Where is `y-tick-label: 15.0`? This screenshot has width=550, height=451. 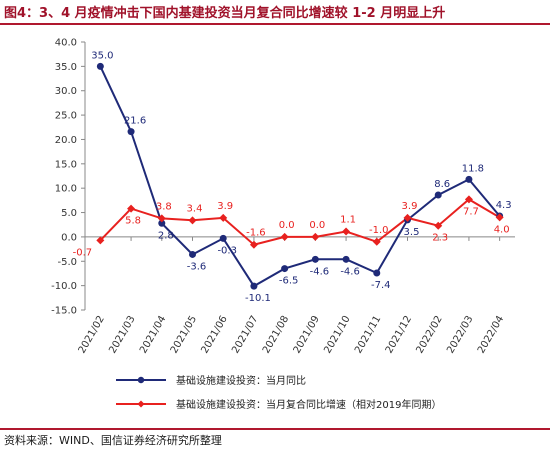 y-tick-label: 15.0 is located at coordinates (66, 164).